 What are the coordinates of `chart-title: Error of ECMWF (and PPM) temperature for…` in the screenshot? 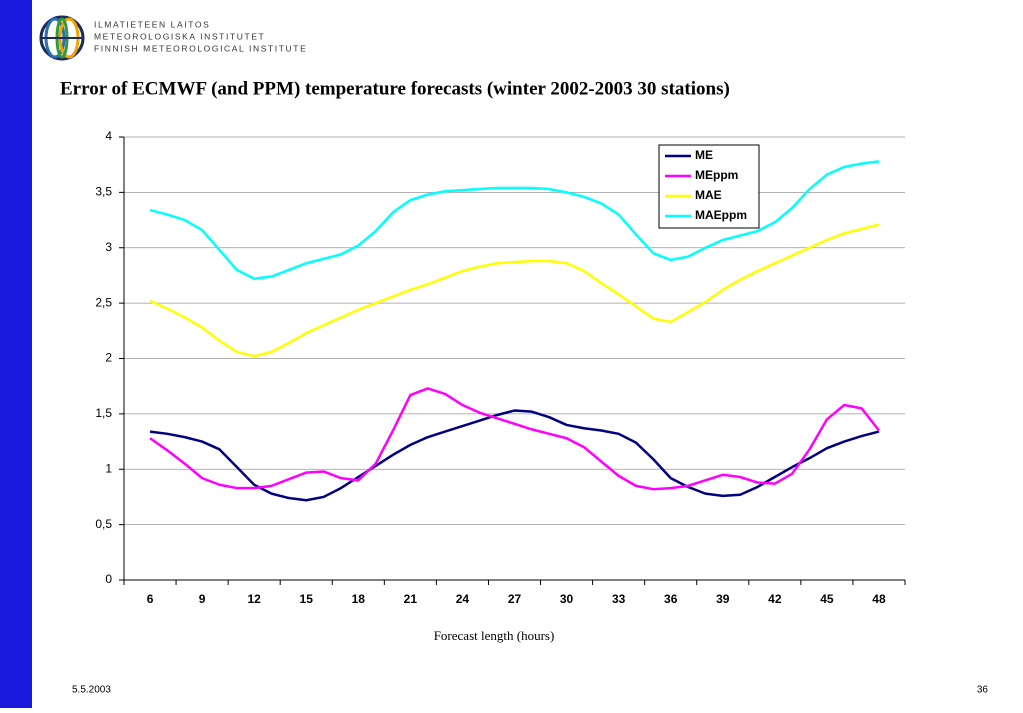 It's located at (395, 88).